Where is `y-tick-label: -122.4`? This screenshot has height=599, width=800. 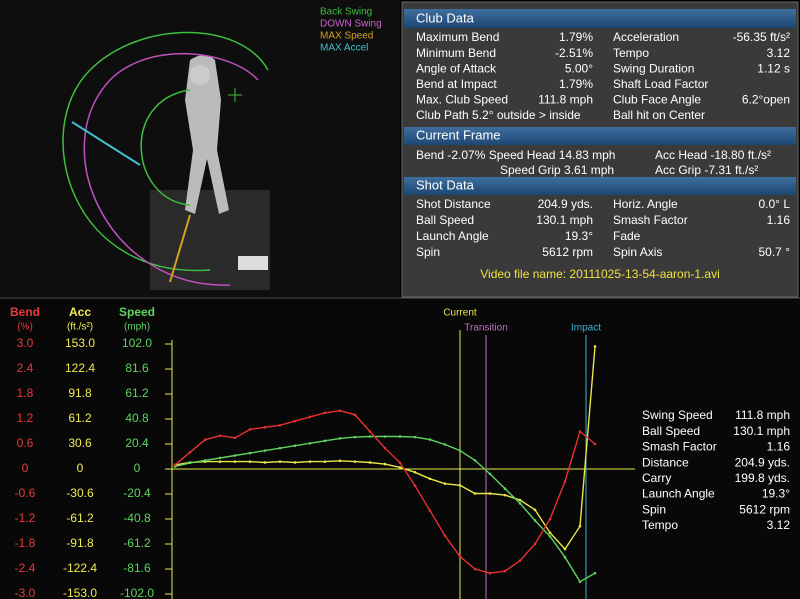
y-tick-label: -122.4 is located at coordinates (80, 568).